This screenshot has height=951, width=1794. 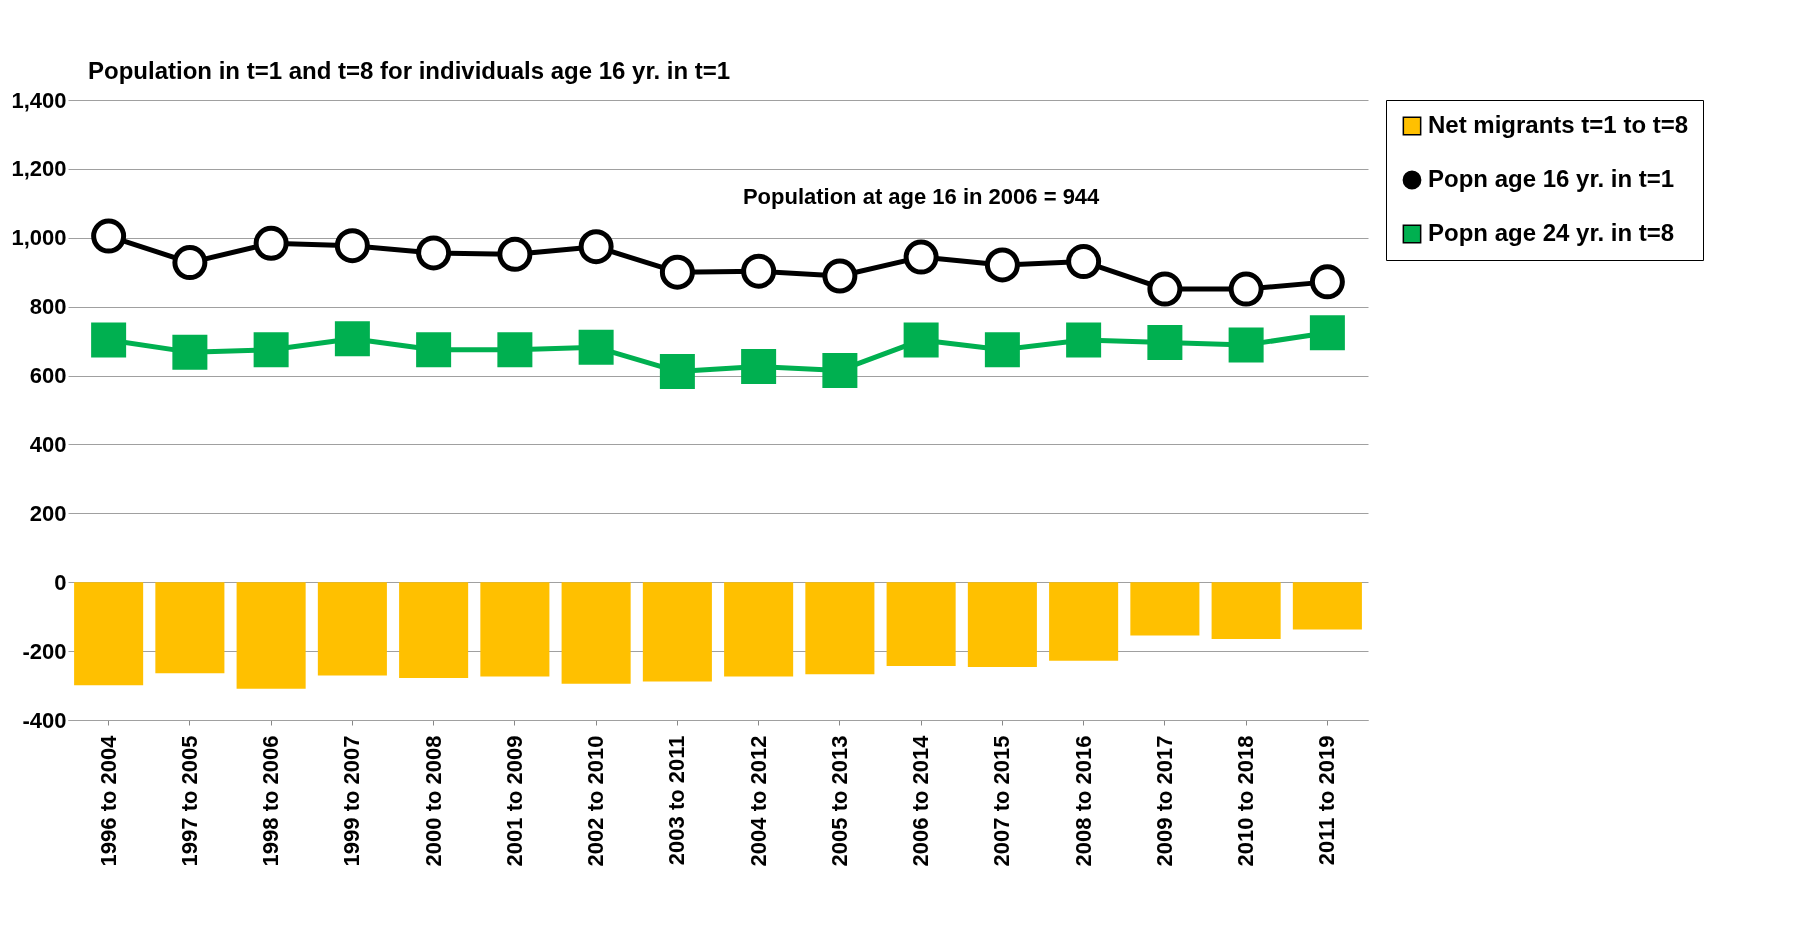 What do you see at coordinates (271, 801) in the screenshot?
I see `x-tick-label: 1998 to 2006` at bounding box center [271, 801].